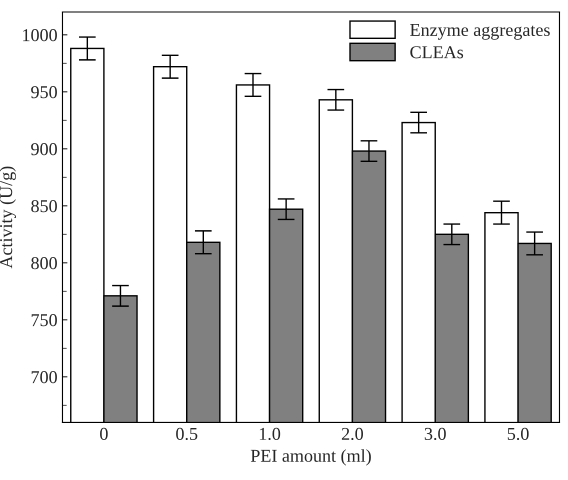  Describe the element at coordinates (44, 149) in the screenshot. I see `y-tick-label: 900` at that location.